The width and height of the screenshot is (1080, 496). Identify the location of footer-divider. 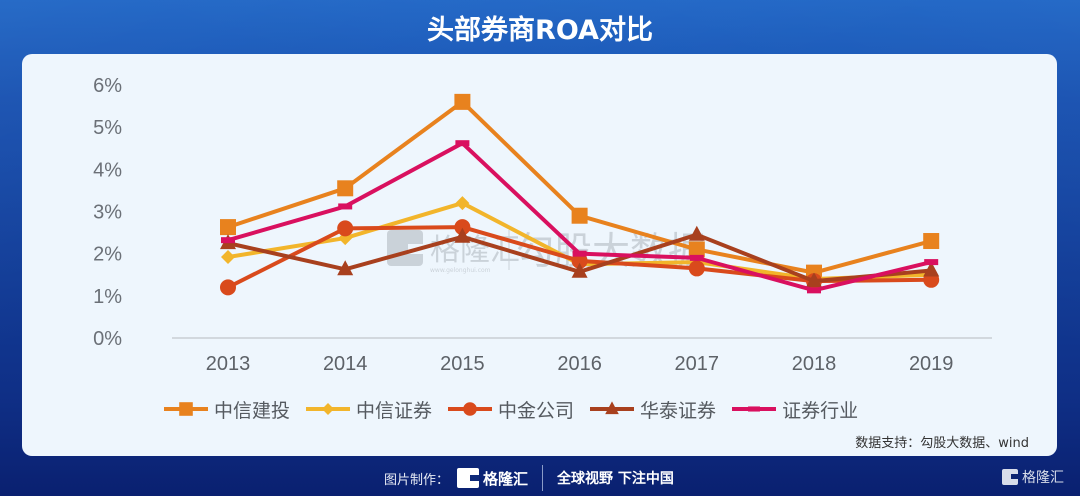
(543, 478).